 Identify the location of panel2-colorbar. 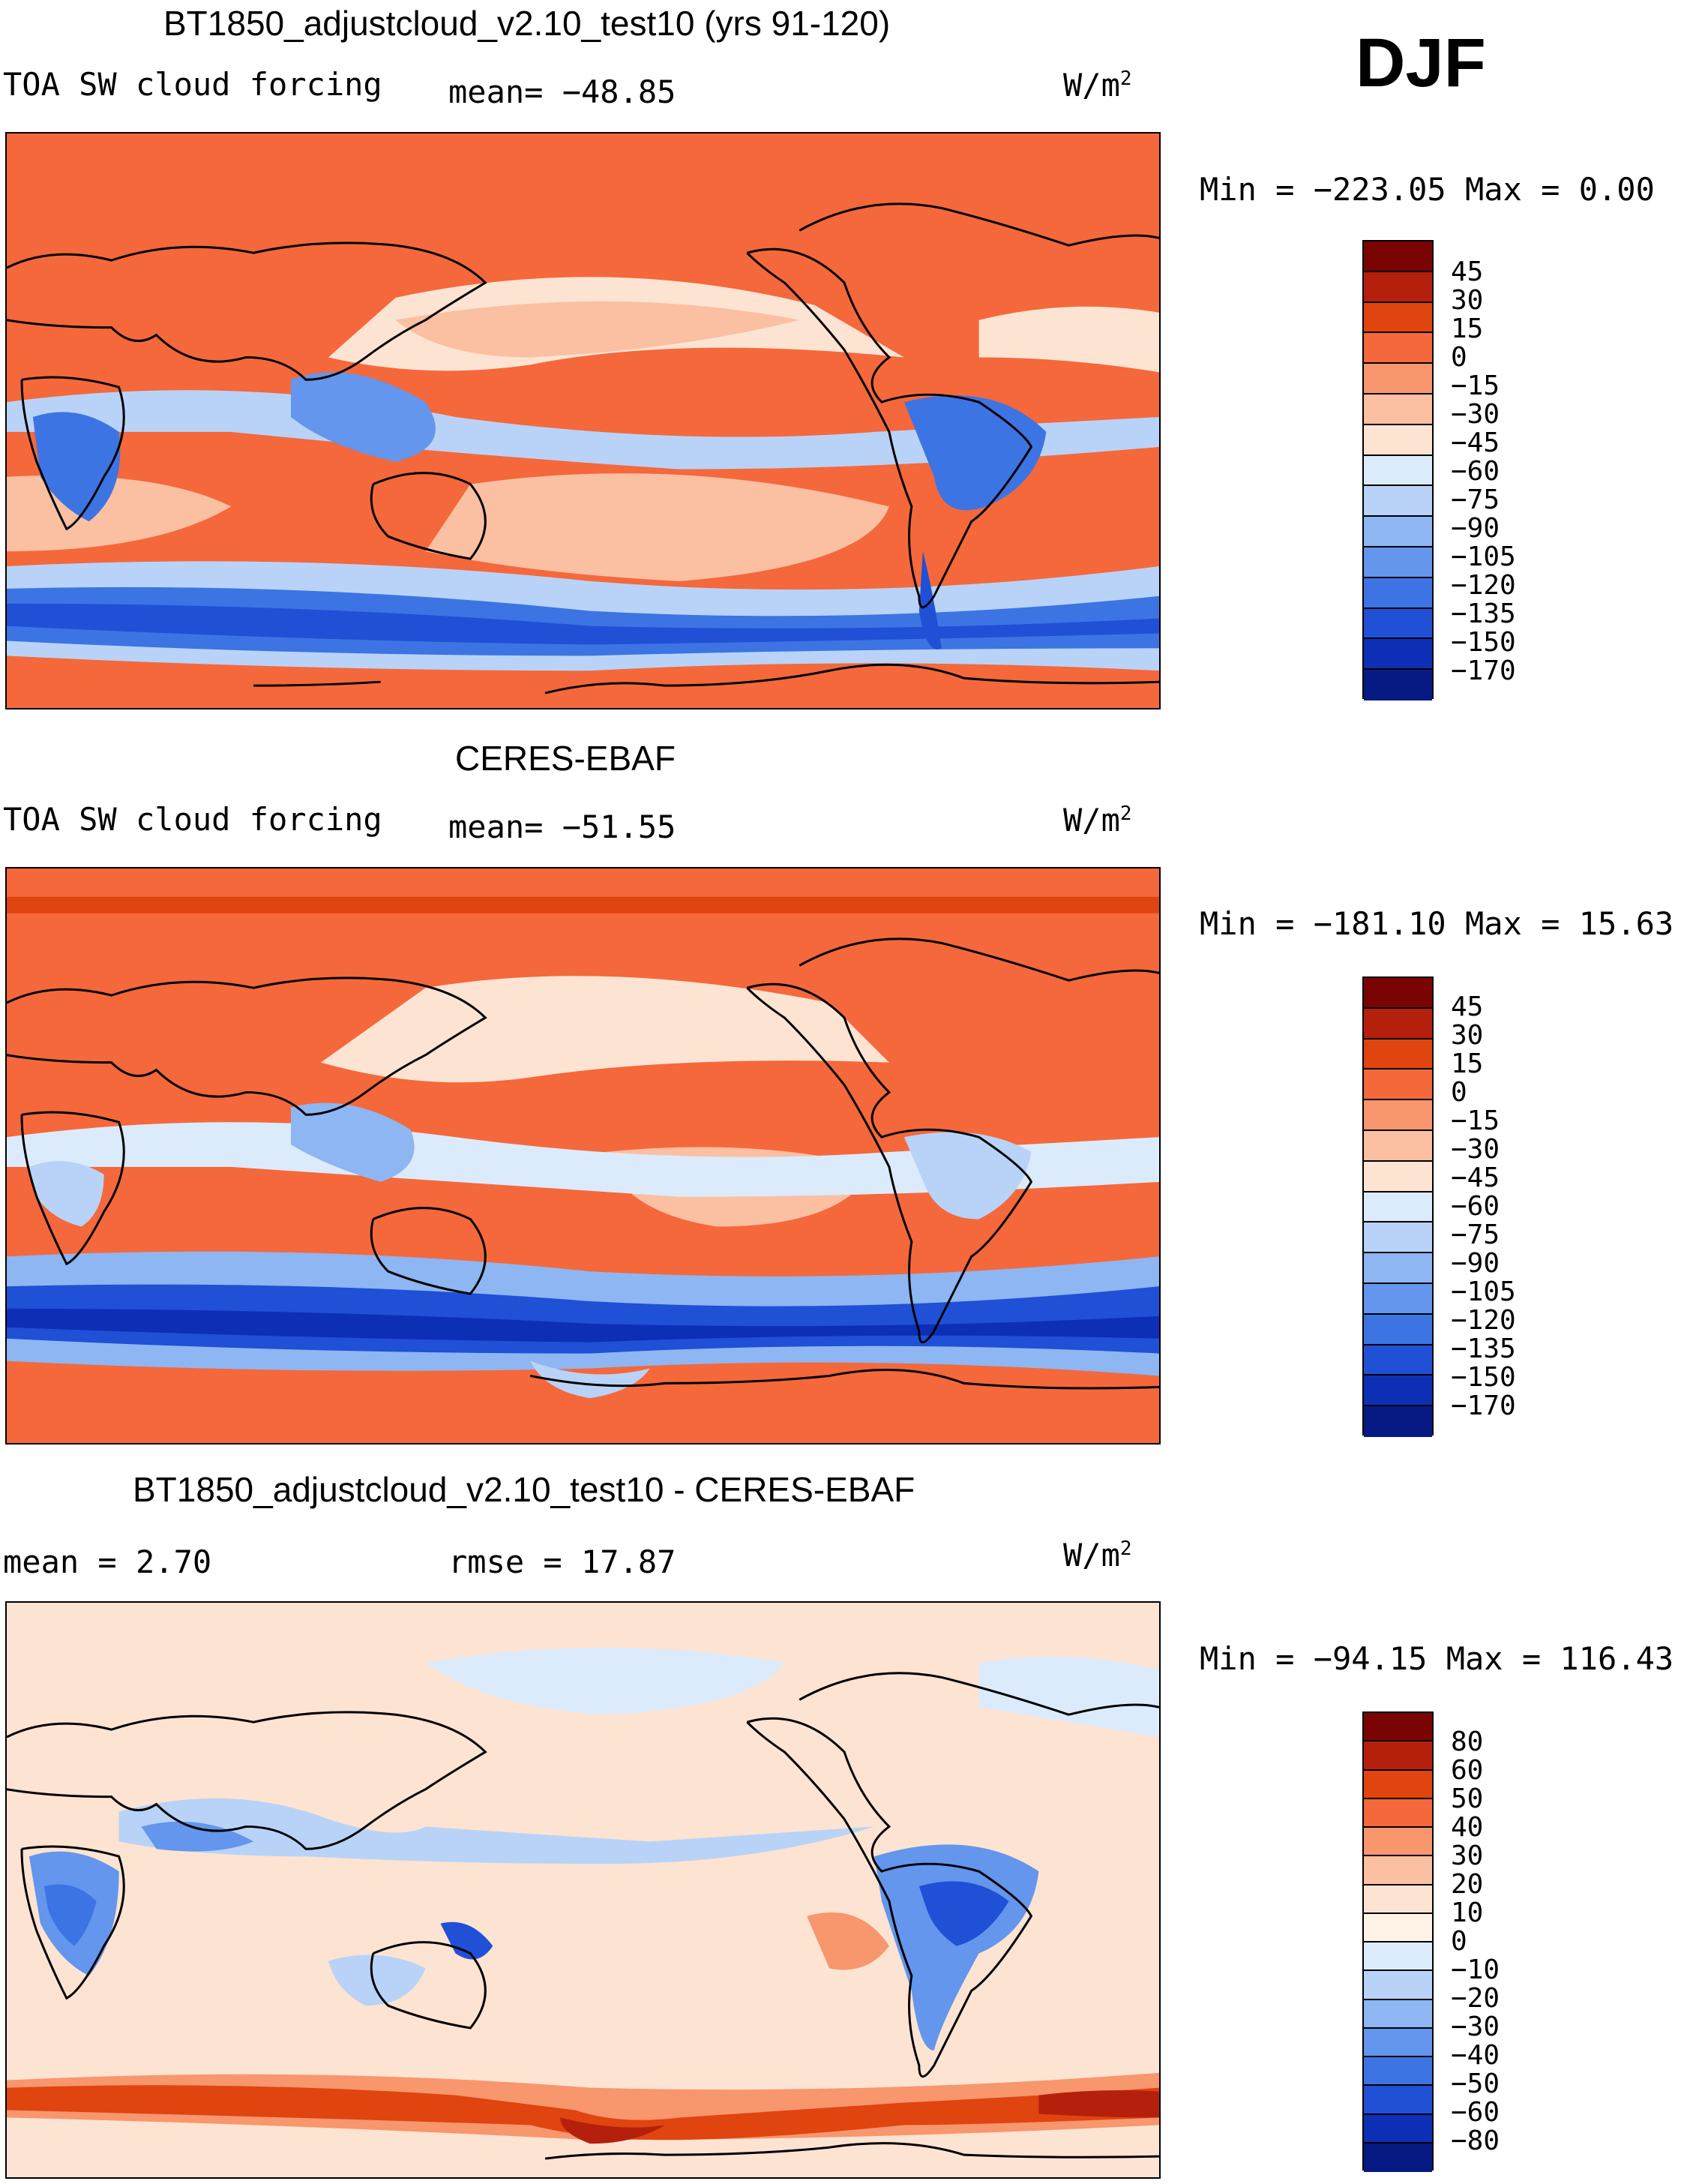
(1398, 1206).